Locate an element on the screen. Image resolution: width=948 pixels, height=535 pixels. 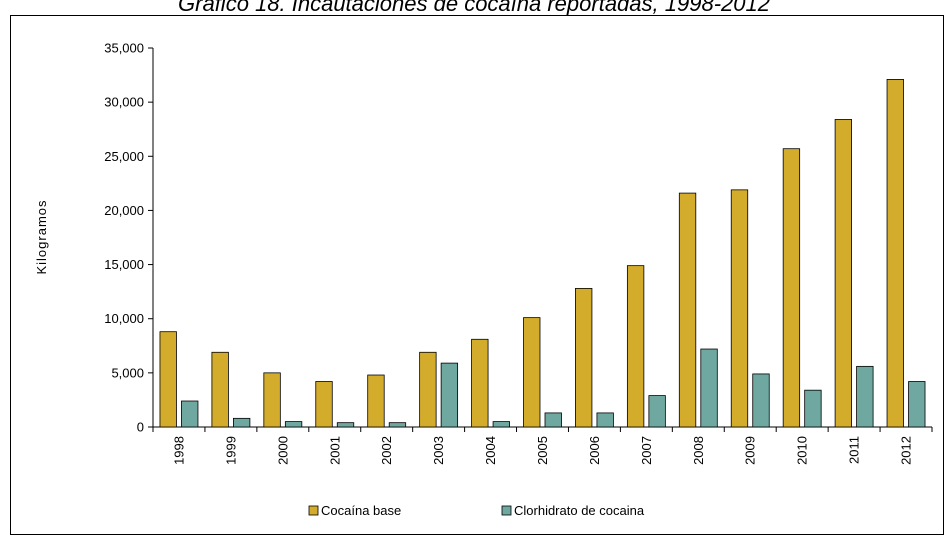
legend-swatch-cocaina-base is located at coordinates (313, 510).